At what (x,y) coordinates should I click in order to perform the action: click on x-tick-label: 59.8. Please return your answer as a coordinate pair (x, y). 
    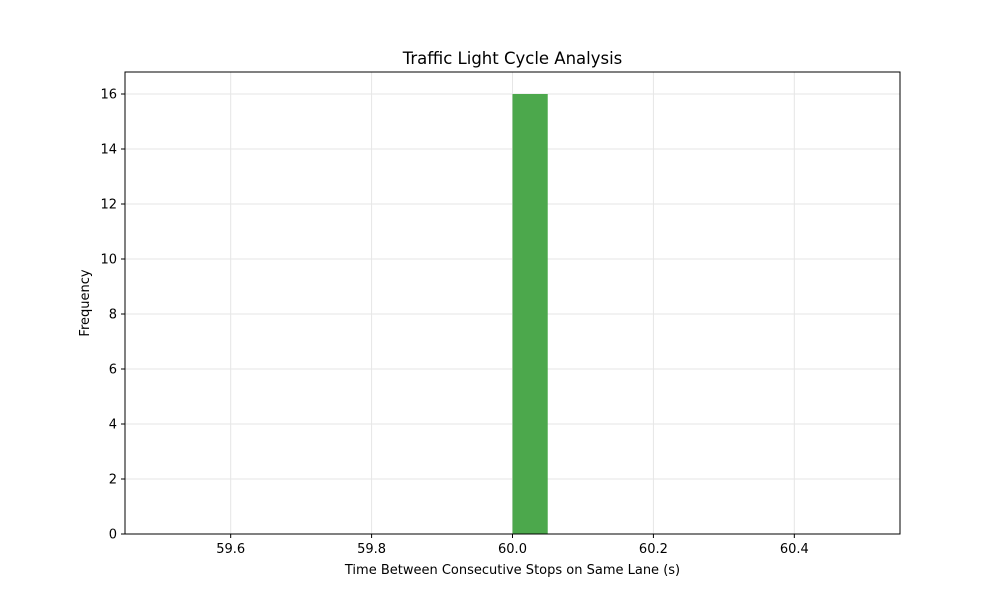
    Looking at the image, I should click on (371, 549).